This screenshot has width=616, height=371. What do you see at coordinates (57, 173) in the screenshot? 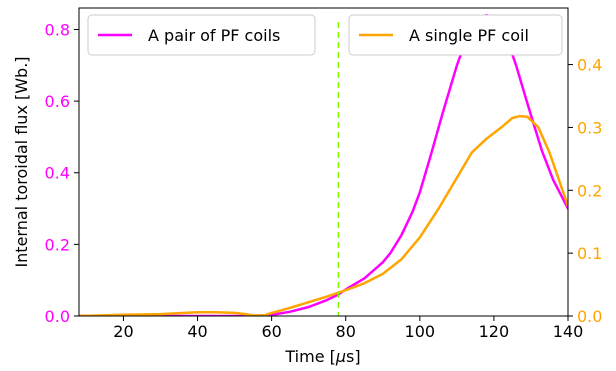
I see `y-tick-label-left: 0.4` at bounding box center [57, 173].